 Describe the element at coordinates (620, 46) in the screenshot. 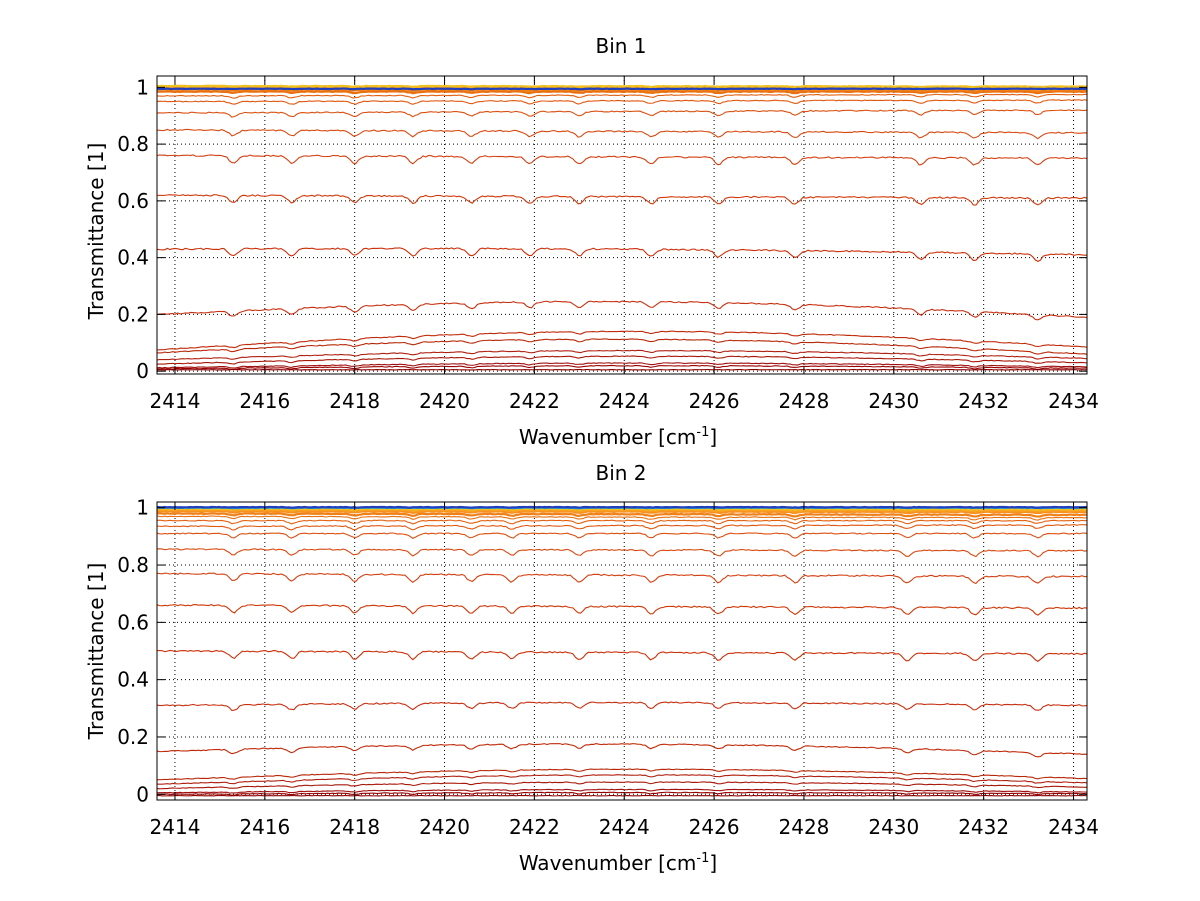

I see `chart-title: Bin 1` at that location.